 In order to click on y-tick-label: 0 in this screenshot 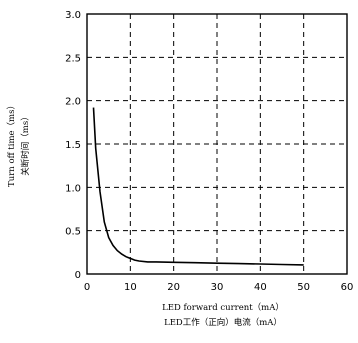, I will do `click(78, 275)`.